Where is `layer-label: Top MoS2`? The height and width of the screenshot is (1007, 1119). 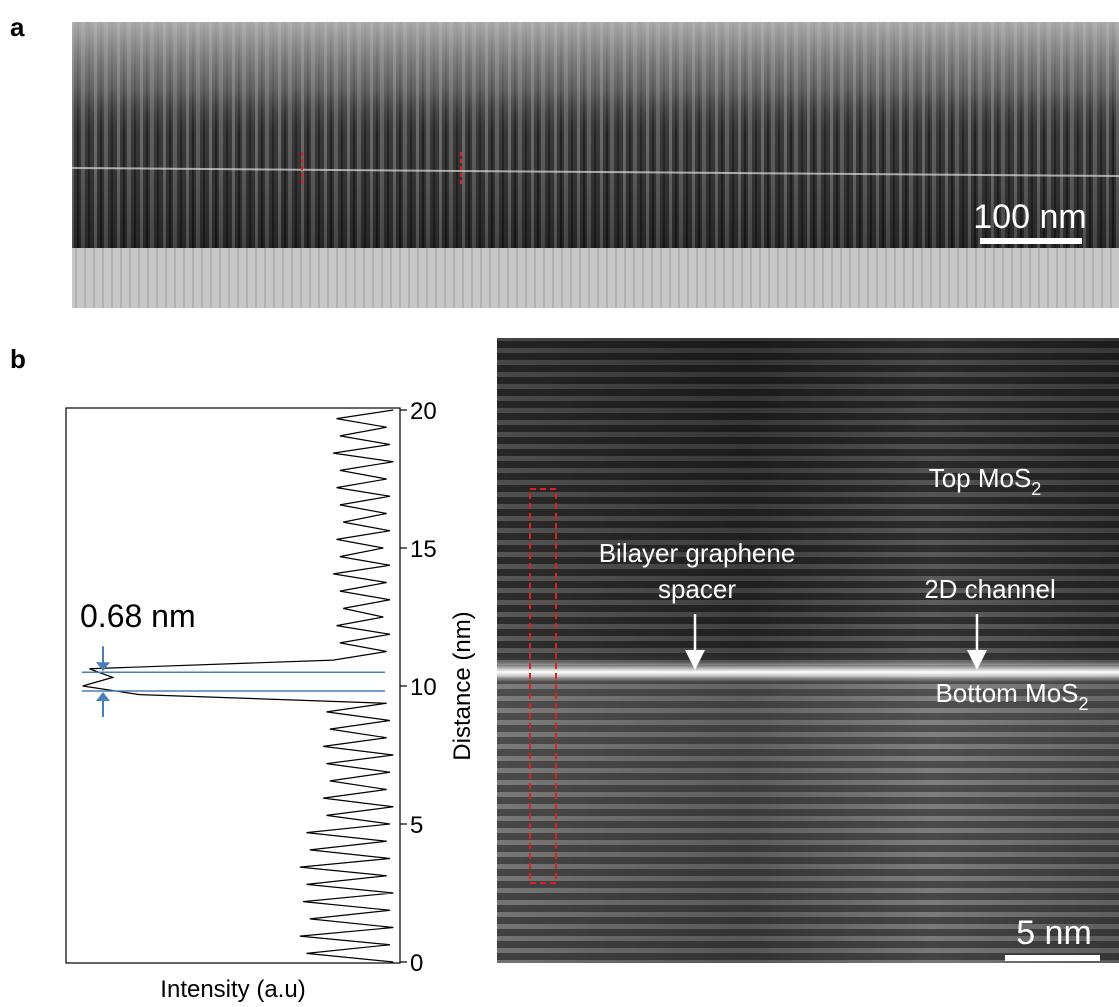 layer-label: Top MoS2 is located at coordinates (985, 481).